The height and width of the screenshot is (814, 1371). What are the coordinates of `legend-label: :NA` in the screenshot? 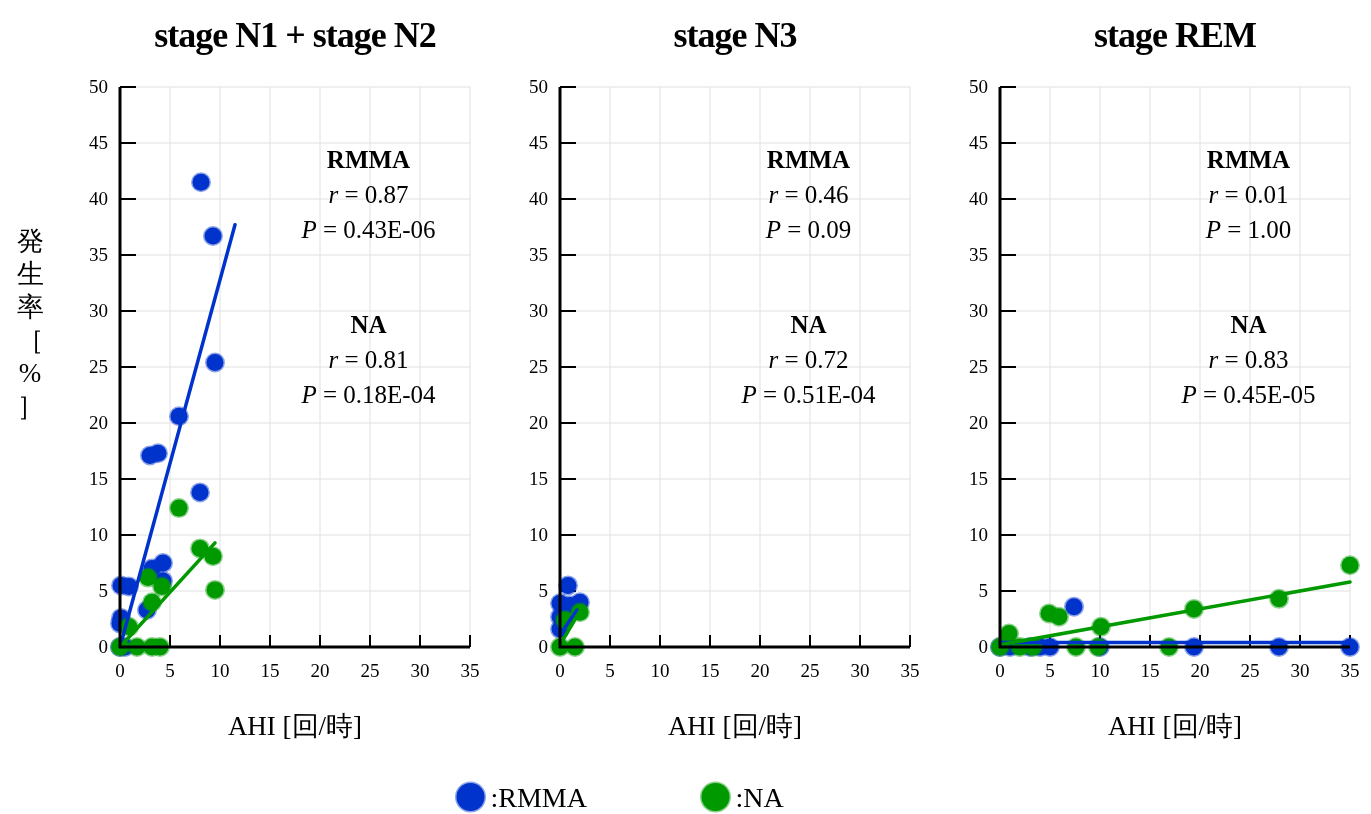 It's located at (760, 797).